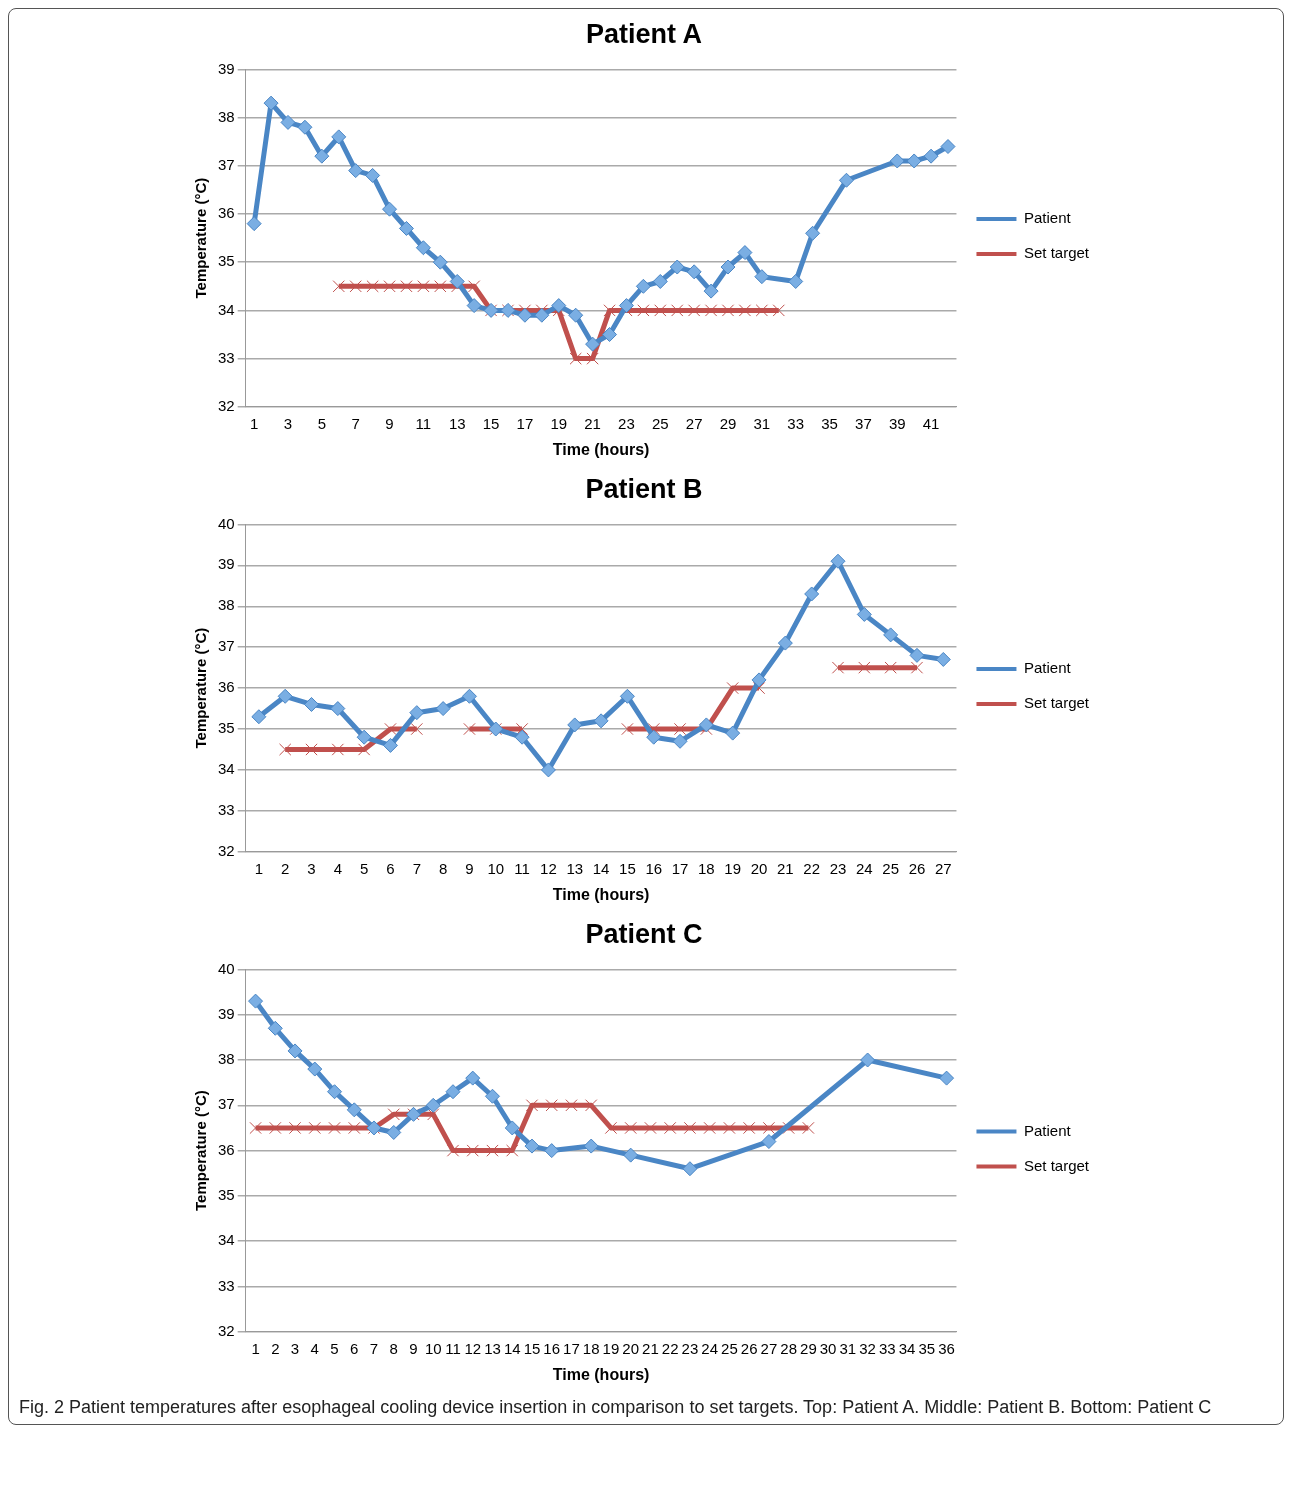 The width and height of the screenshot is (1290, 1494). What do you see at coordinates (644, 933) in the screenshot?
I see `chart-title: Patient C` at bounding box center [644, 933].